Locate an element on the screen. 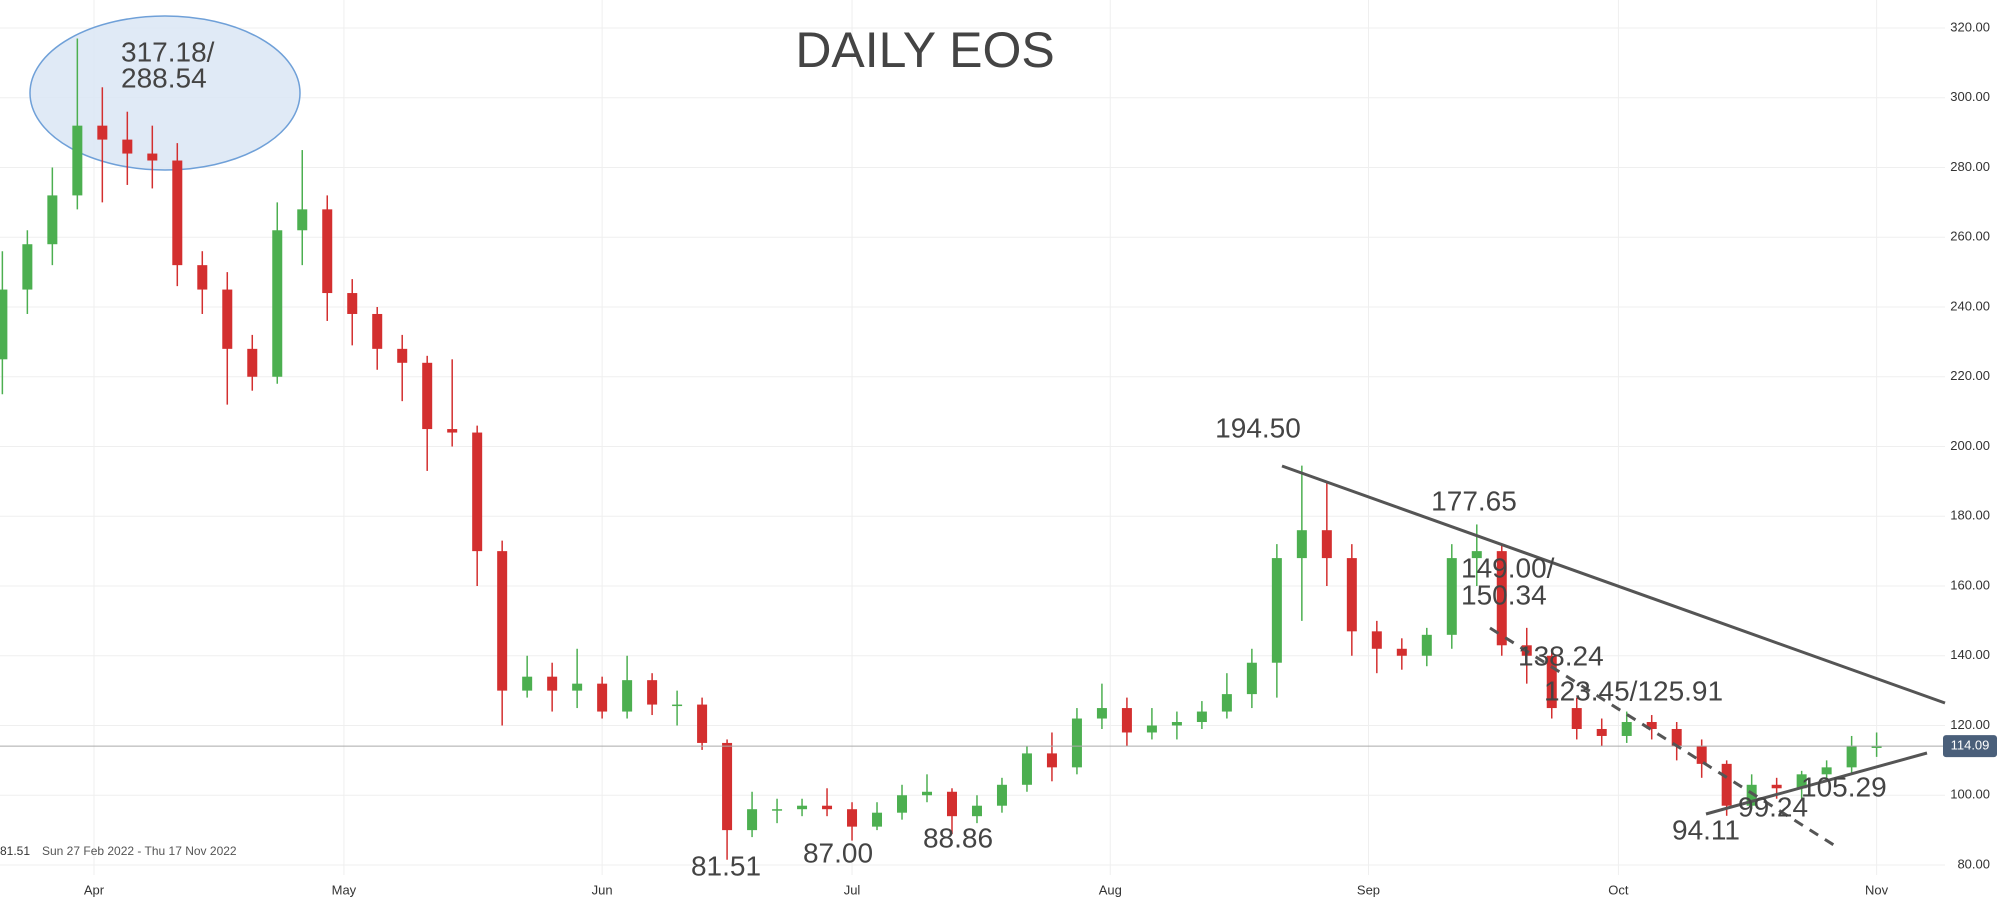  price-annotation: 177.65 is located at coordinates (1474, 500).